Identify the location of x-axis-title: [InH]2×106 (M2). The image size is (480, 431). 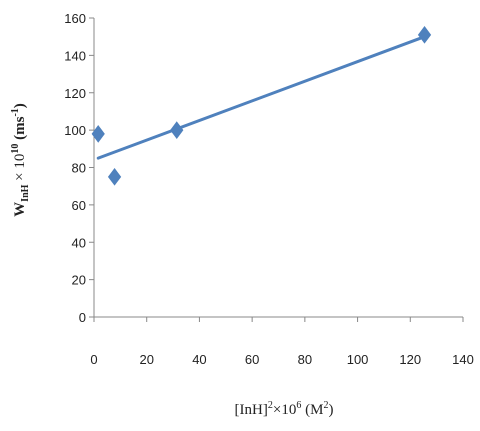
(284, 409).